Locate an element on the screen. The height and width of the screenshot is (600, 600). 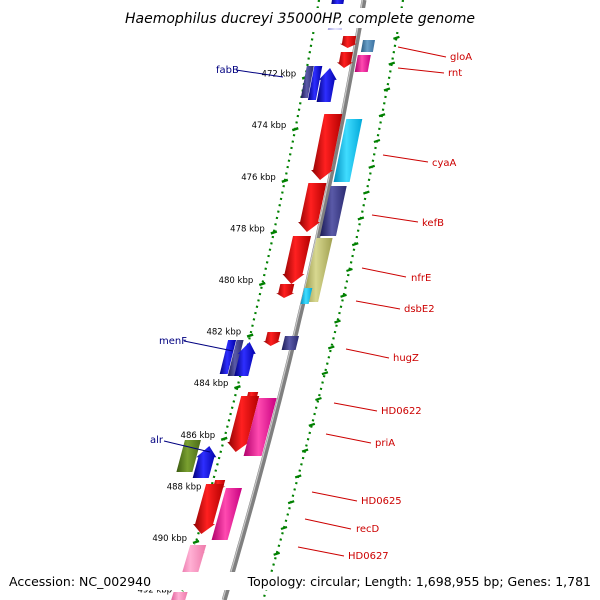
gene-fabB-b is located at coordinates (315, 83).